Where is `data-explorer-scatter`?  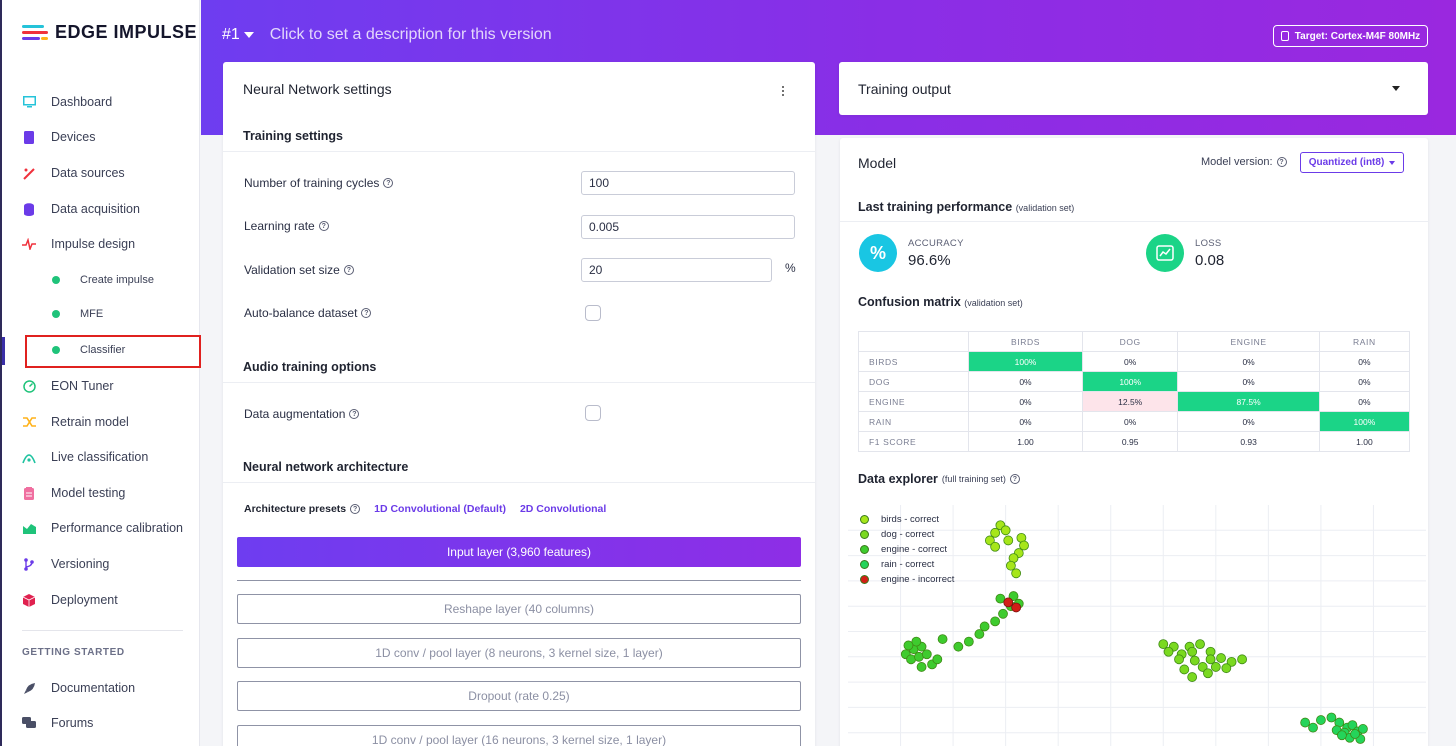
data-explorer-scatter is located at coordinates (1137, 625).